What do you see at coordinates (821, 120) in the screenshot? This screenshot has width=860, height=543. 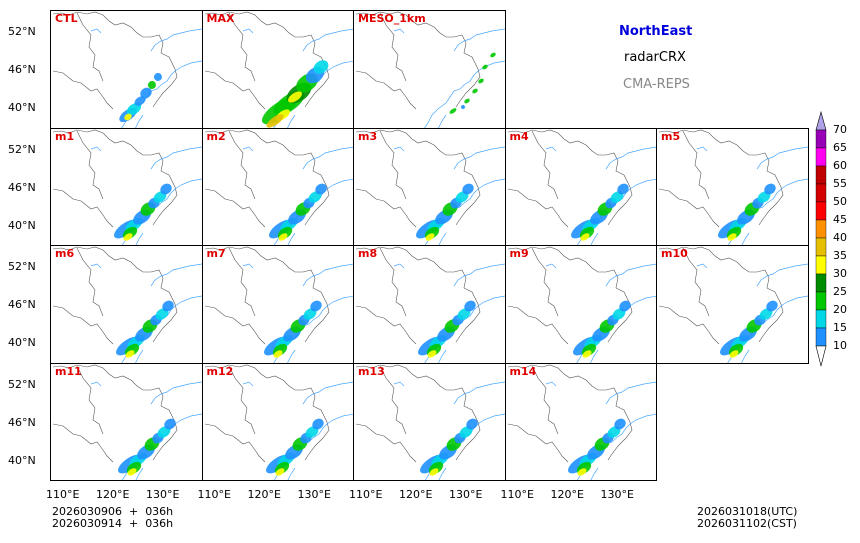 I see `colorbar-max-arrow` at bounding box center [821, 120].